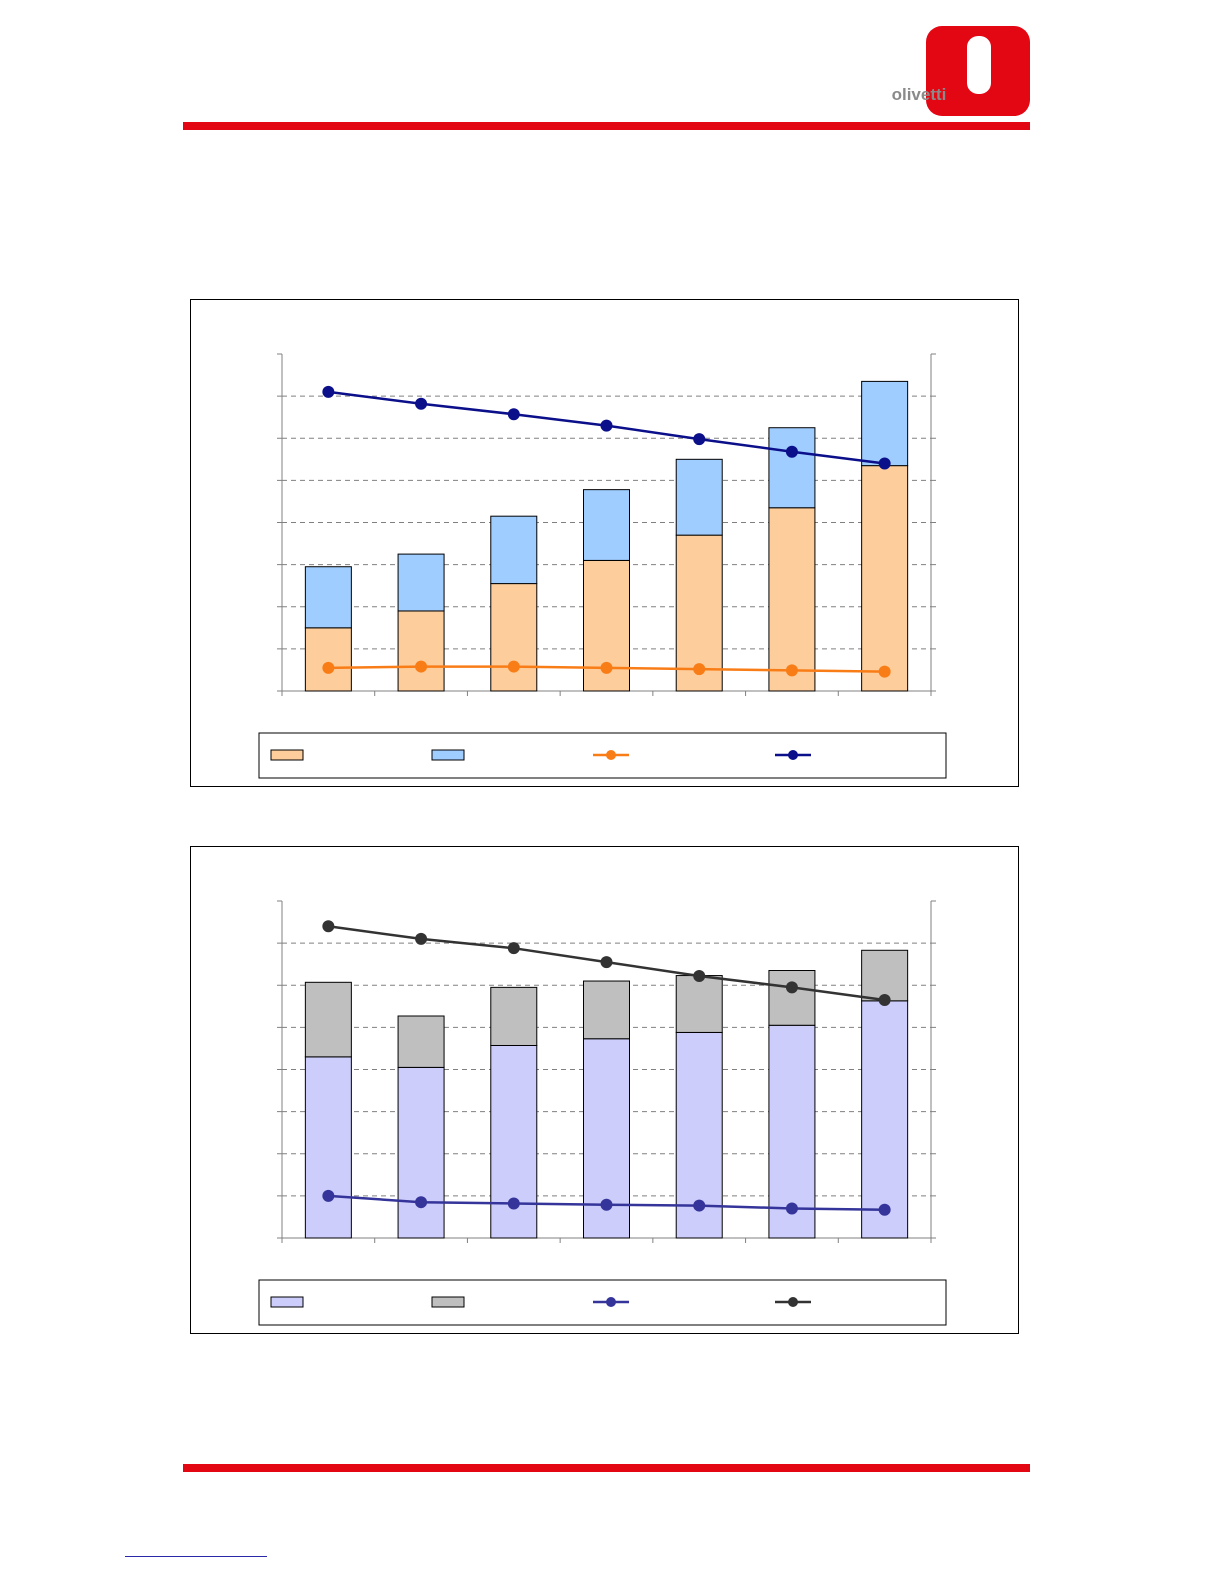 The image size is (1224, 1584). I want to click on logo-wordmark: olivetti, so click(919, 94).